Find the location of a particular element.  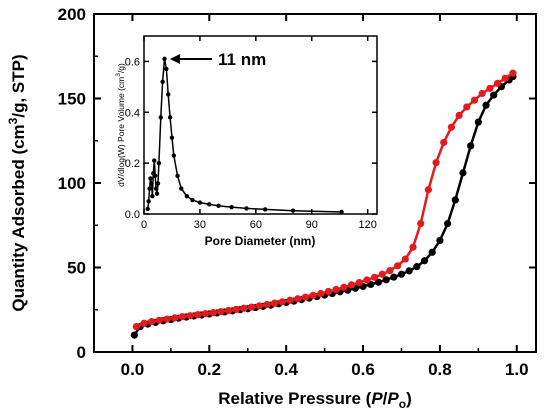

inset-x-tick-label: 120 is located at coordinates (368, 225).